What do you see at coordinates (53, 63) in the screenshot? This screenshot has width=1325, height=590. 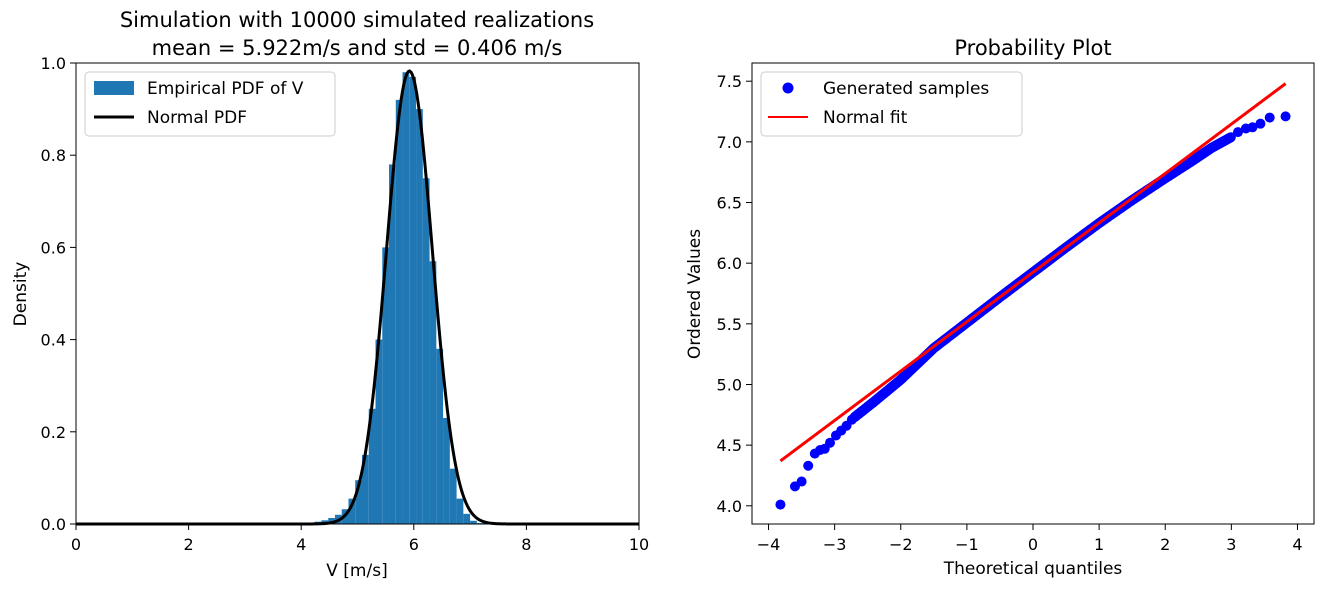 I see `y-tick-label: 1.0` at bounding box center [53, 63].